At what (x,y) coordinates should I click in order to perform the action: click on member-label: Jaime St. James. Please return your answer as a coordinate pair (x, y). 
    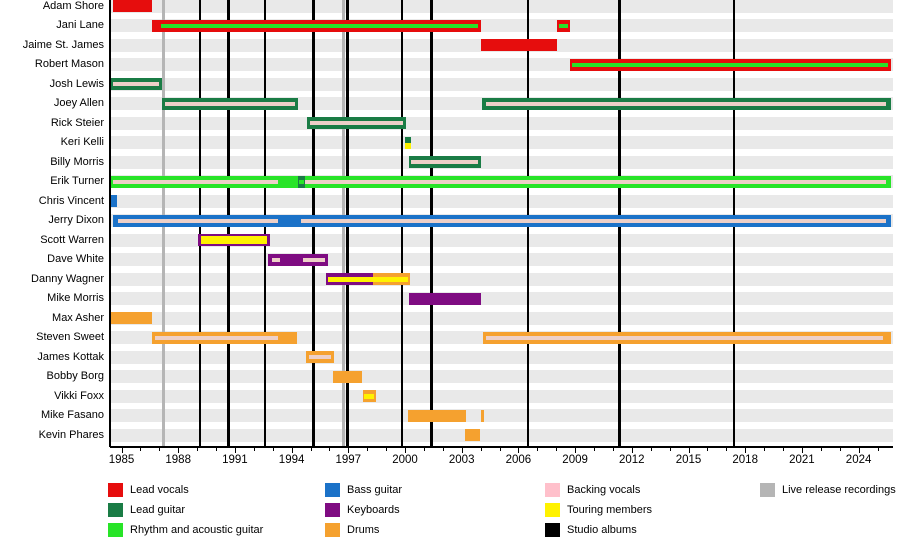
    Looking at the image, I should click on (63, 44).